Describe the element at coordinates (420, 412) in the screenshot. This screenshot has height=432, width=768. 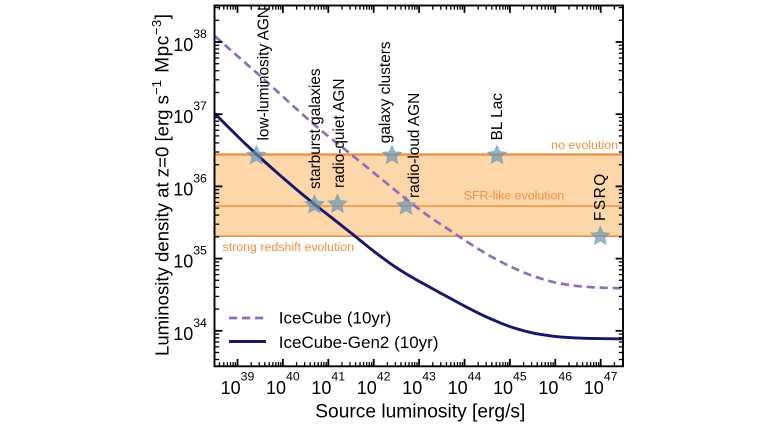
I see `svg-text: Source luminosity [erg/s]` at that location.